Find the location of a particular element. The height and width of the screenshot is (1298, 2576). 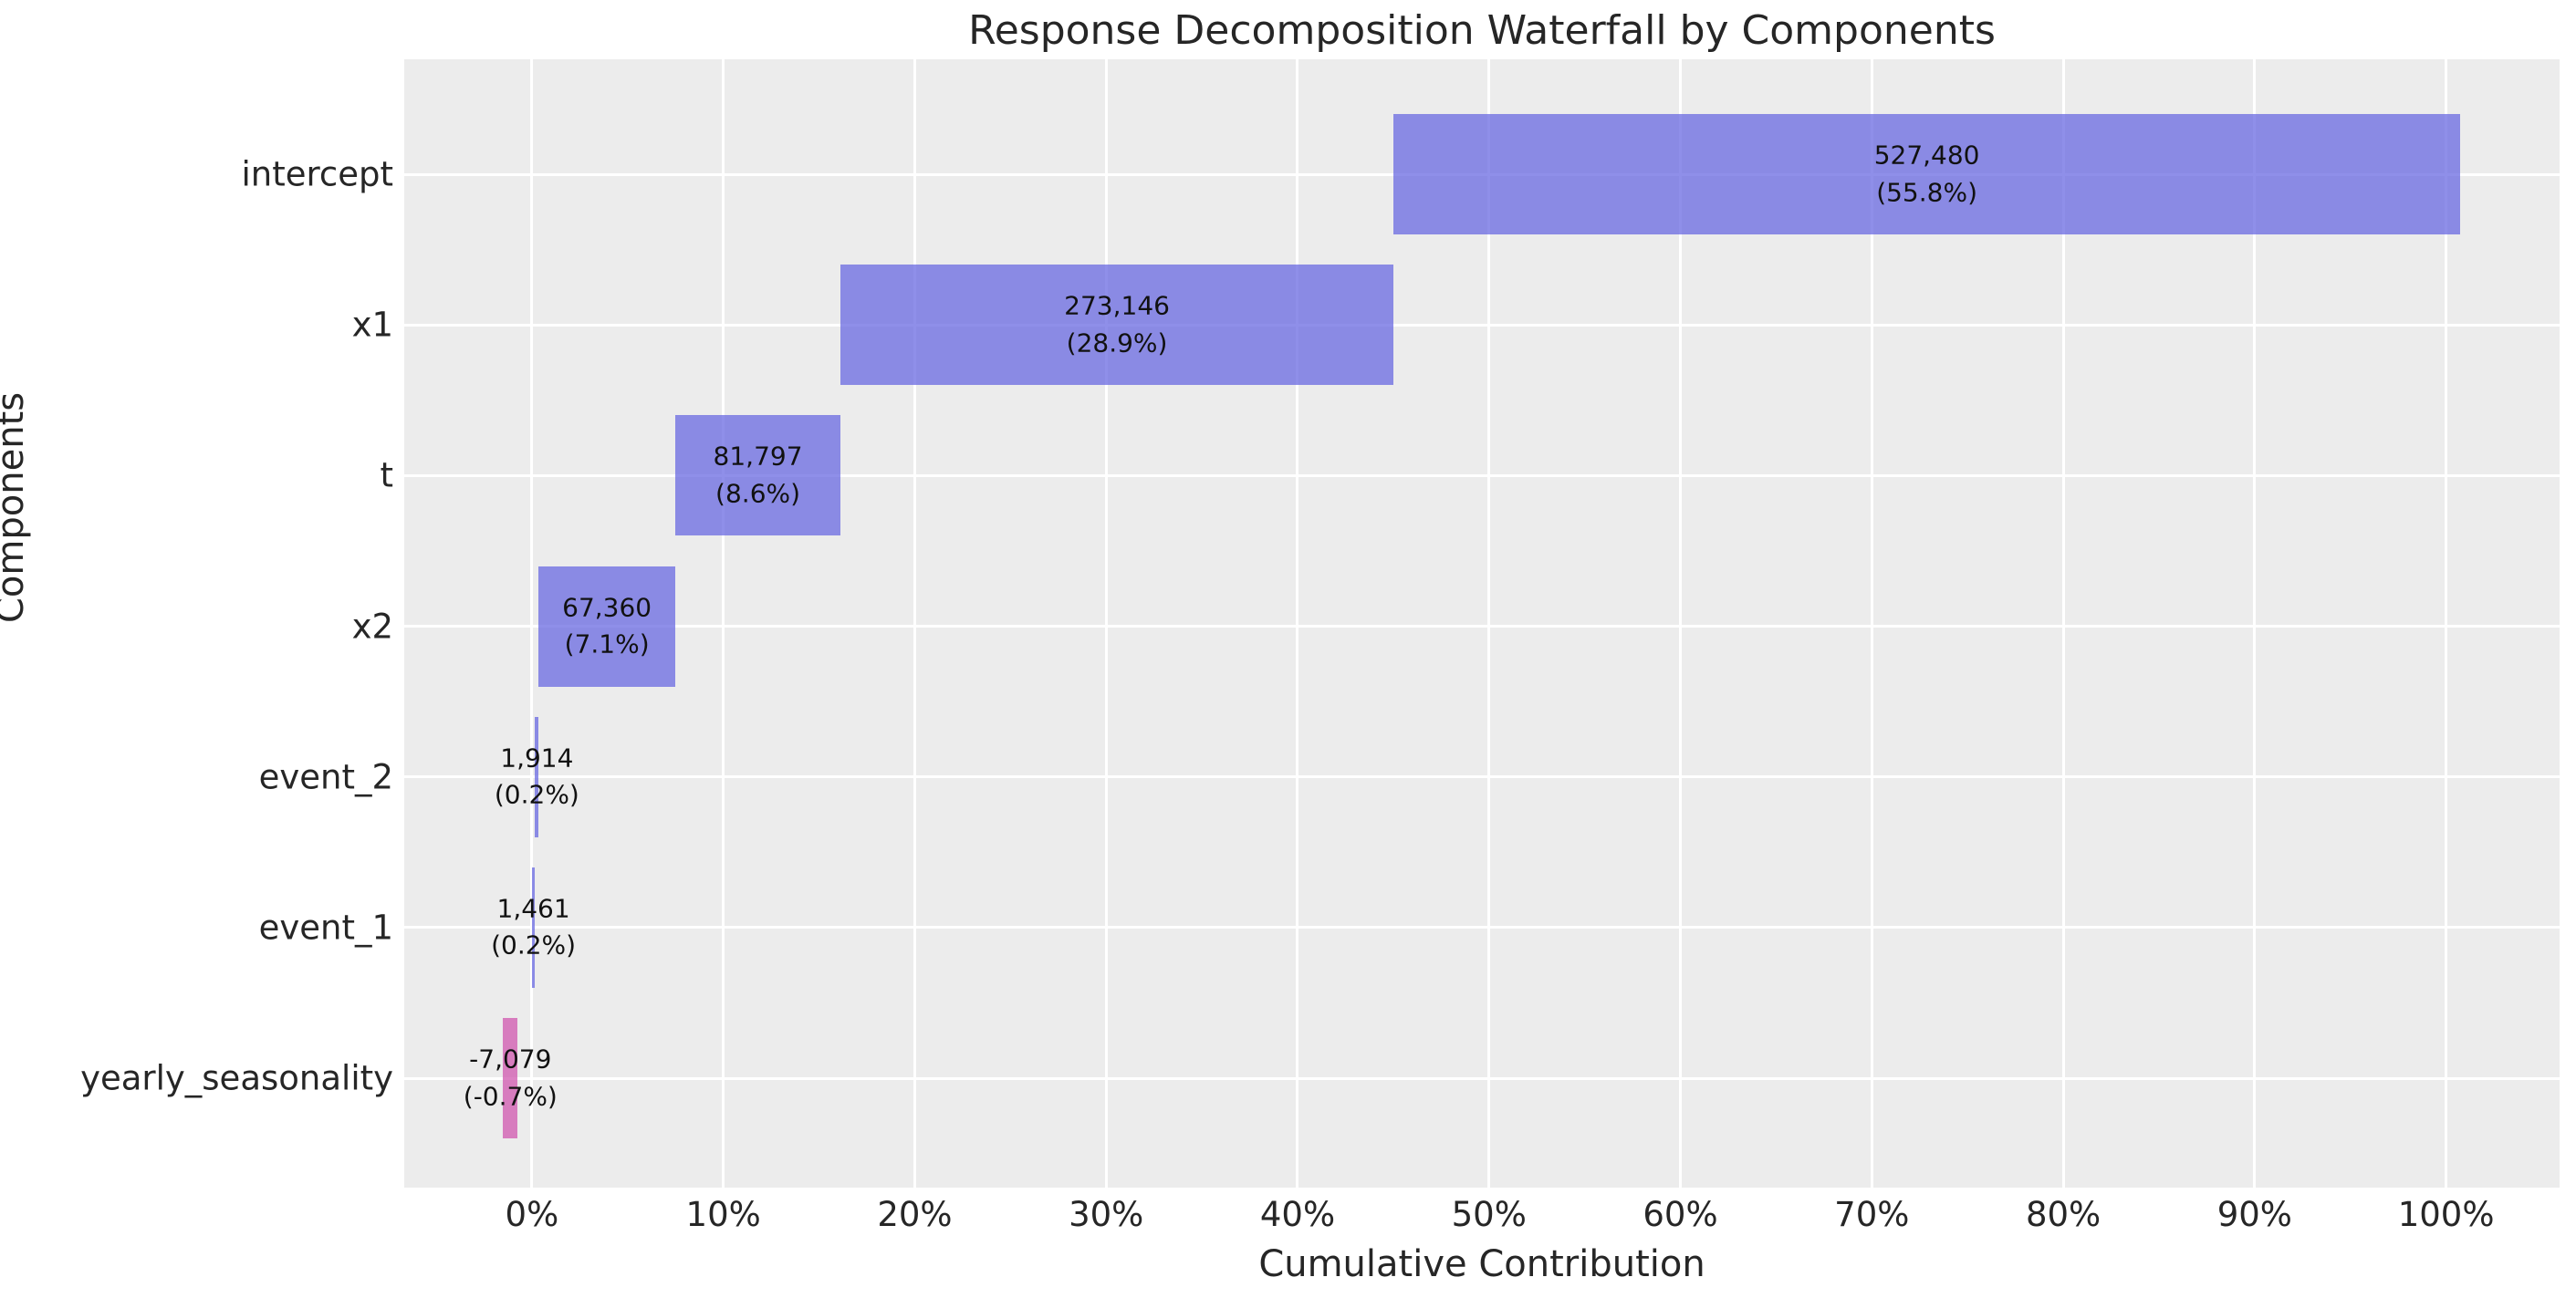

bar-intercept is located at coordinates (1926, 174).